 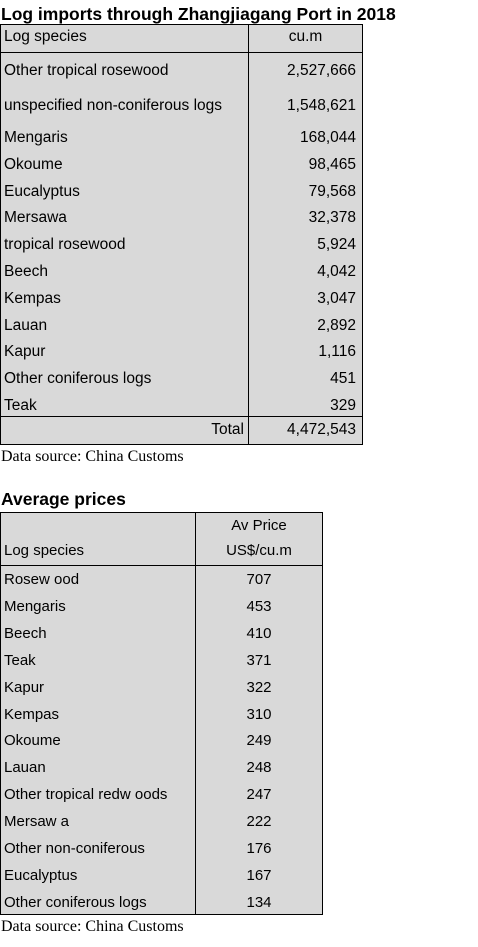 I want to click on table-row: Okoume 249, so click(x=161, y=740).